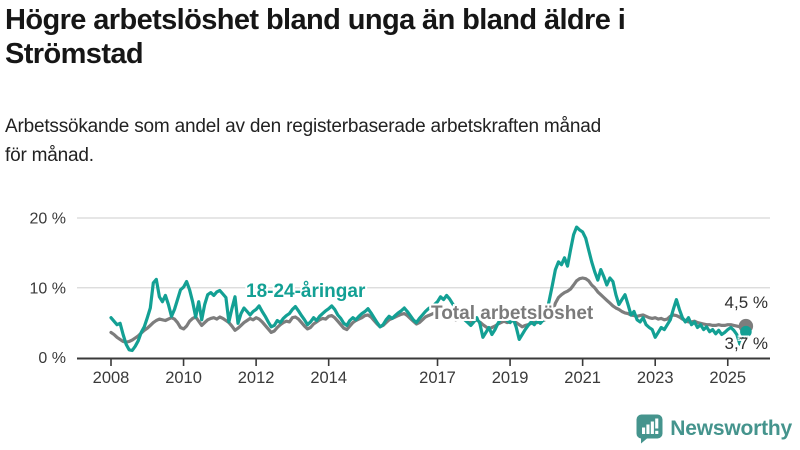  I want to click on y-axis-label: 0 %, so click(52, 358).